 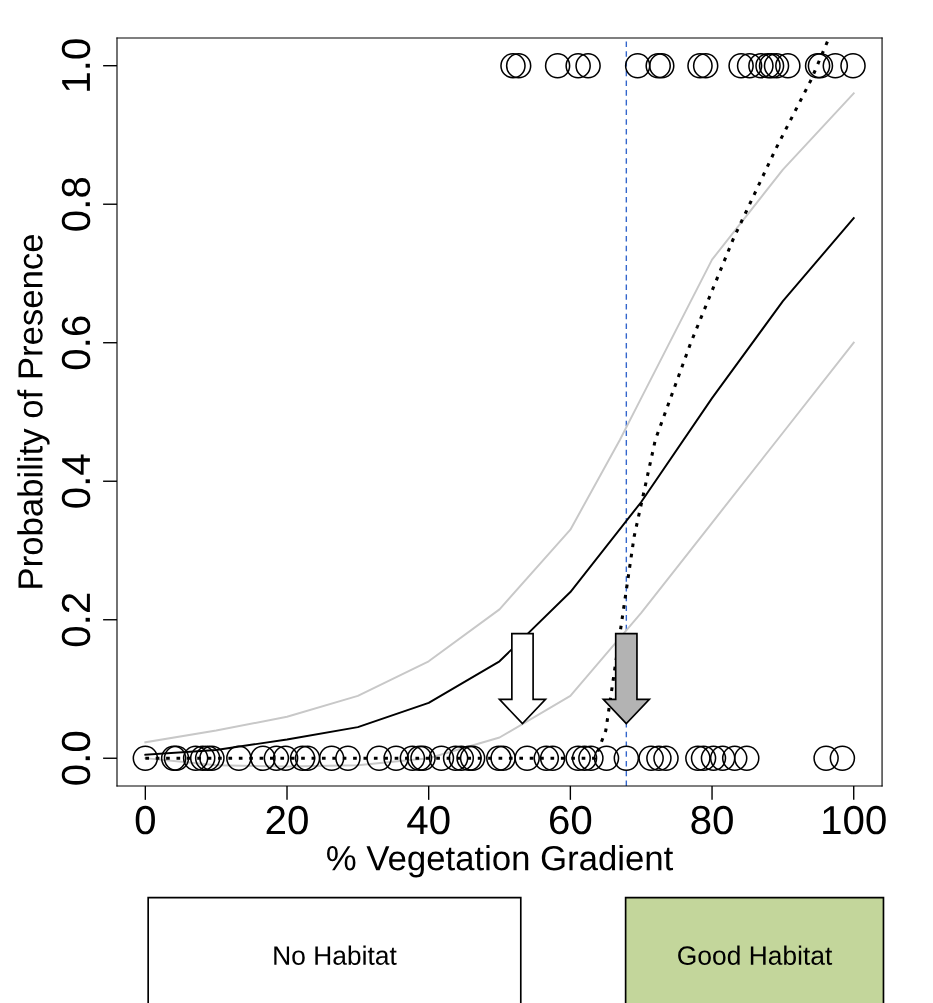 What do you see at coordinates (76, 204) in the screenshot?
I see `y-tick-label: 0.8` at bounding box center [76, 204].